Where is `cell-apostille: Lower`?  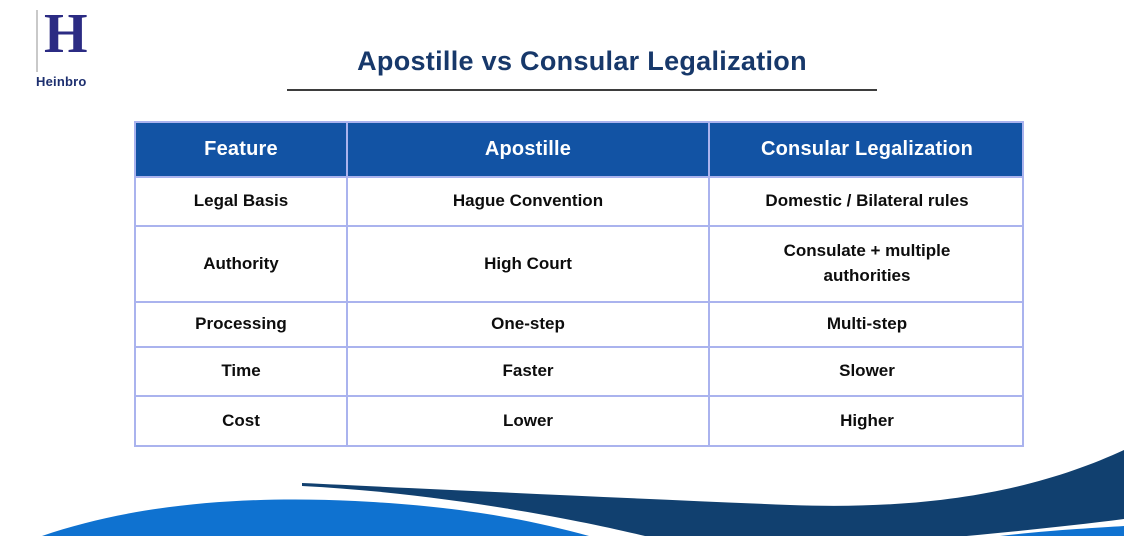
cell-apostille: Lower is located at coordinates (527, 421).